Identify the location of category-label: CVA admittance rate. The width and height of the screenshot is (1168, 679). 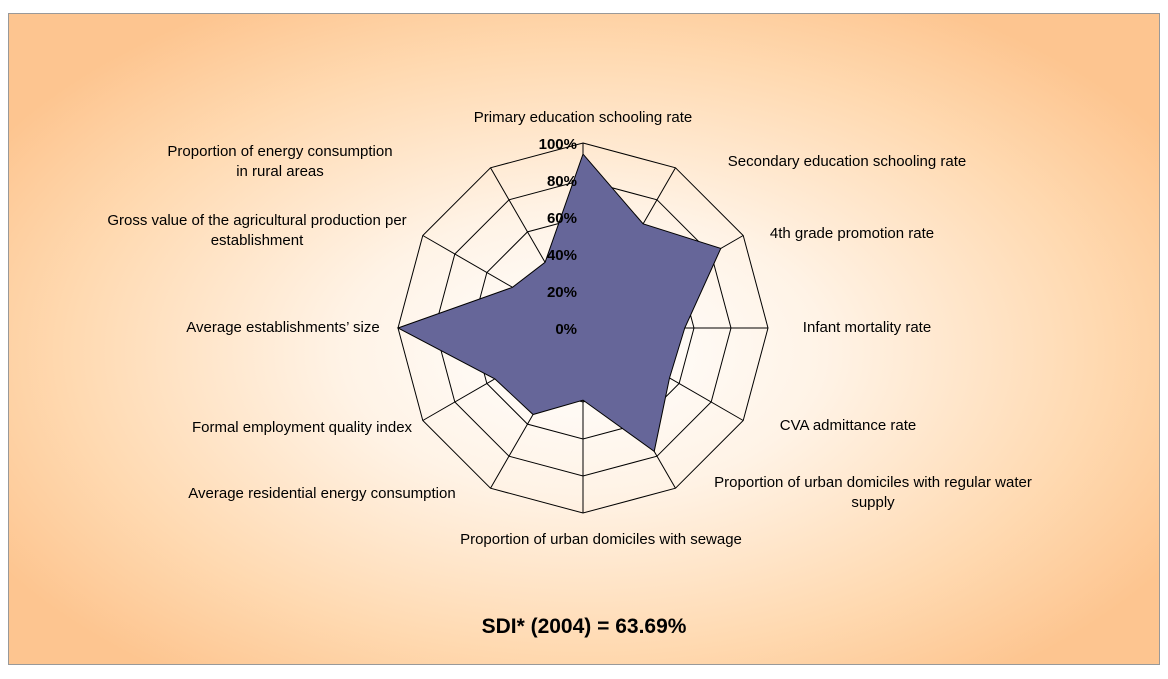
(848, 425).